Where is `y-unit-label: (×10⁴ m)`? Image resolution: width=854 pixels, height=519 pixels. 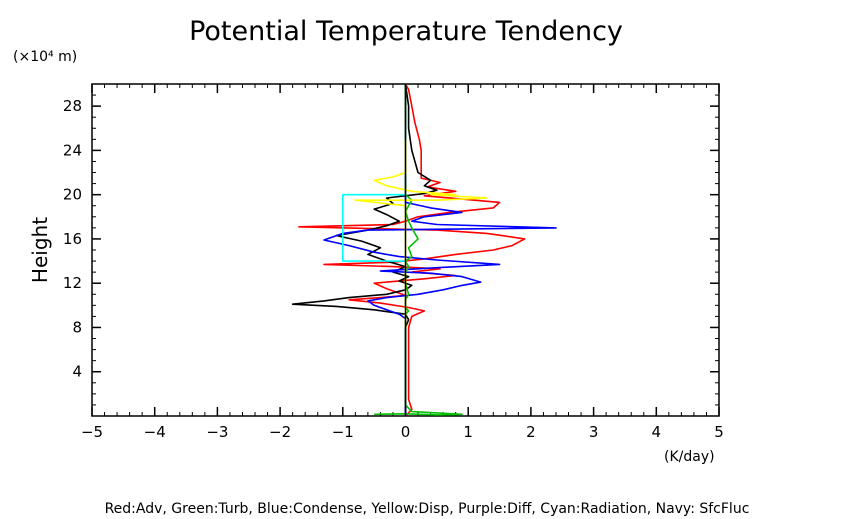
y-unit-label: (×10⁴ m) is located at coordinates (45, 57).